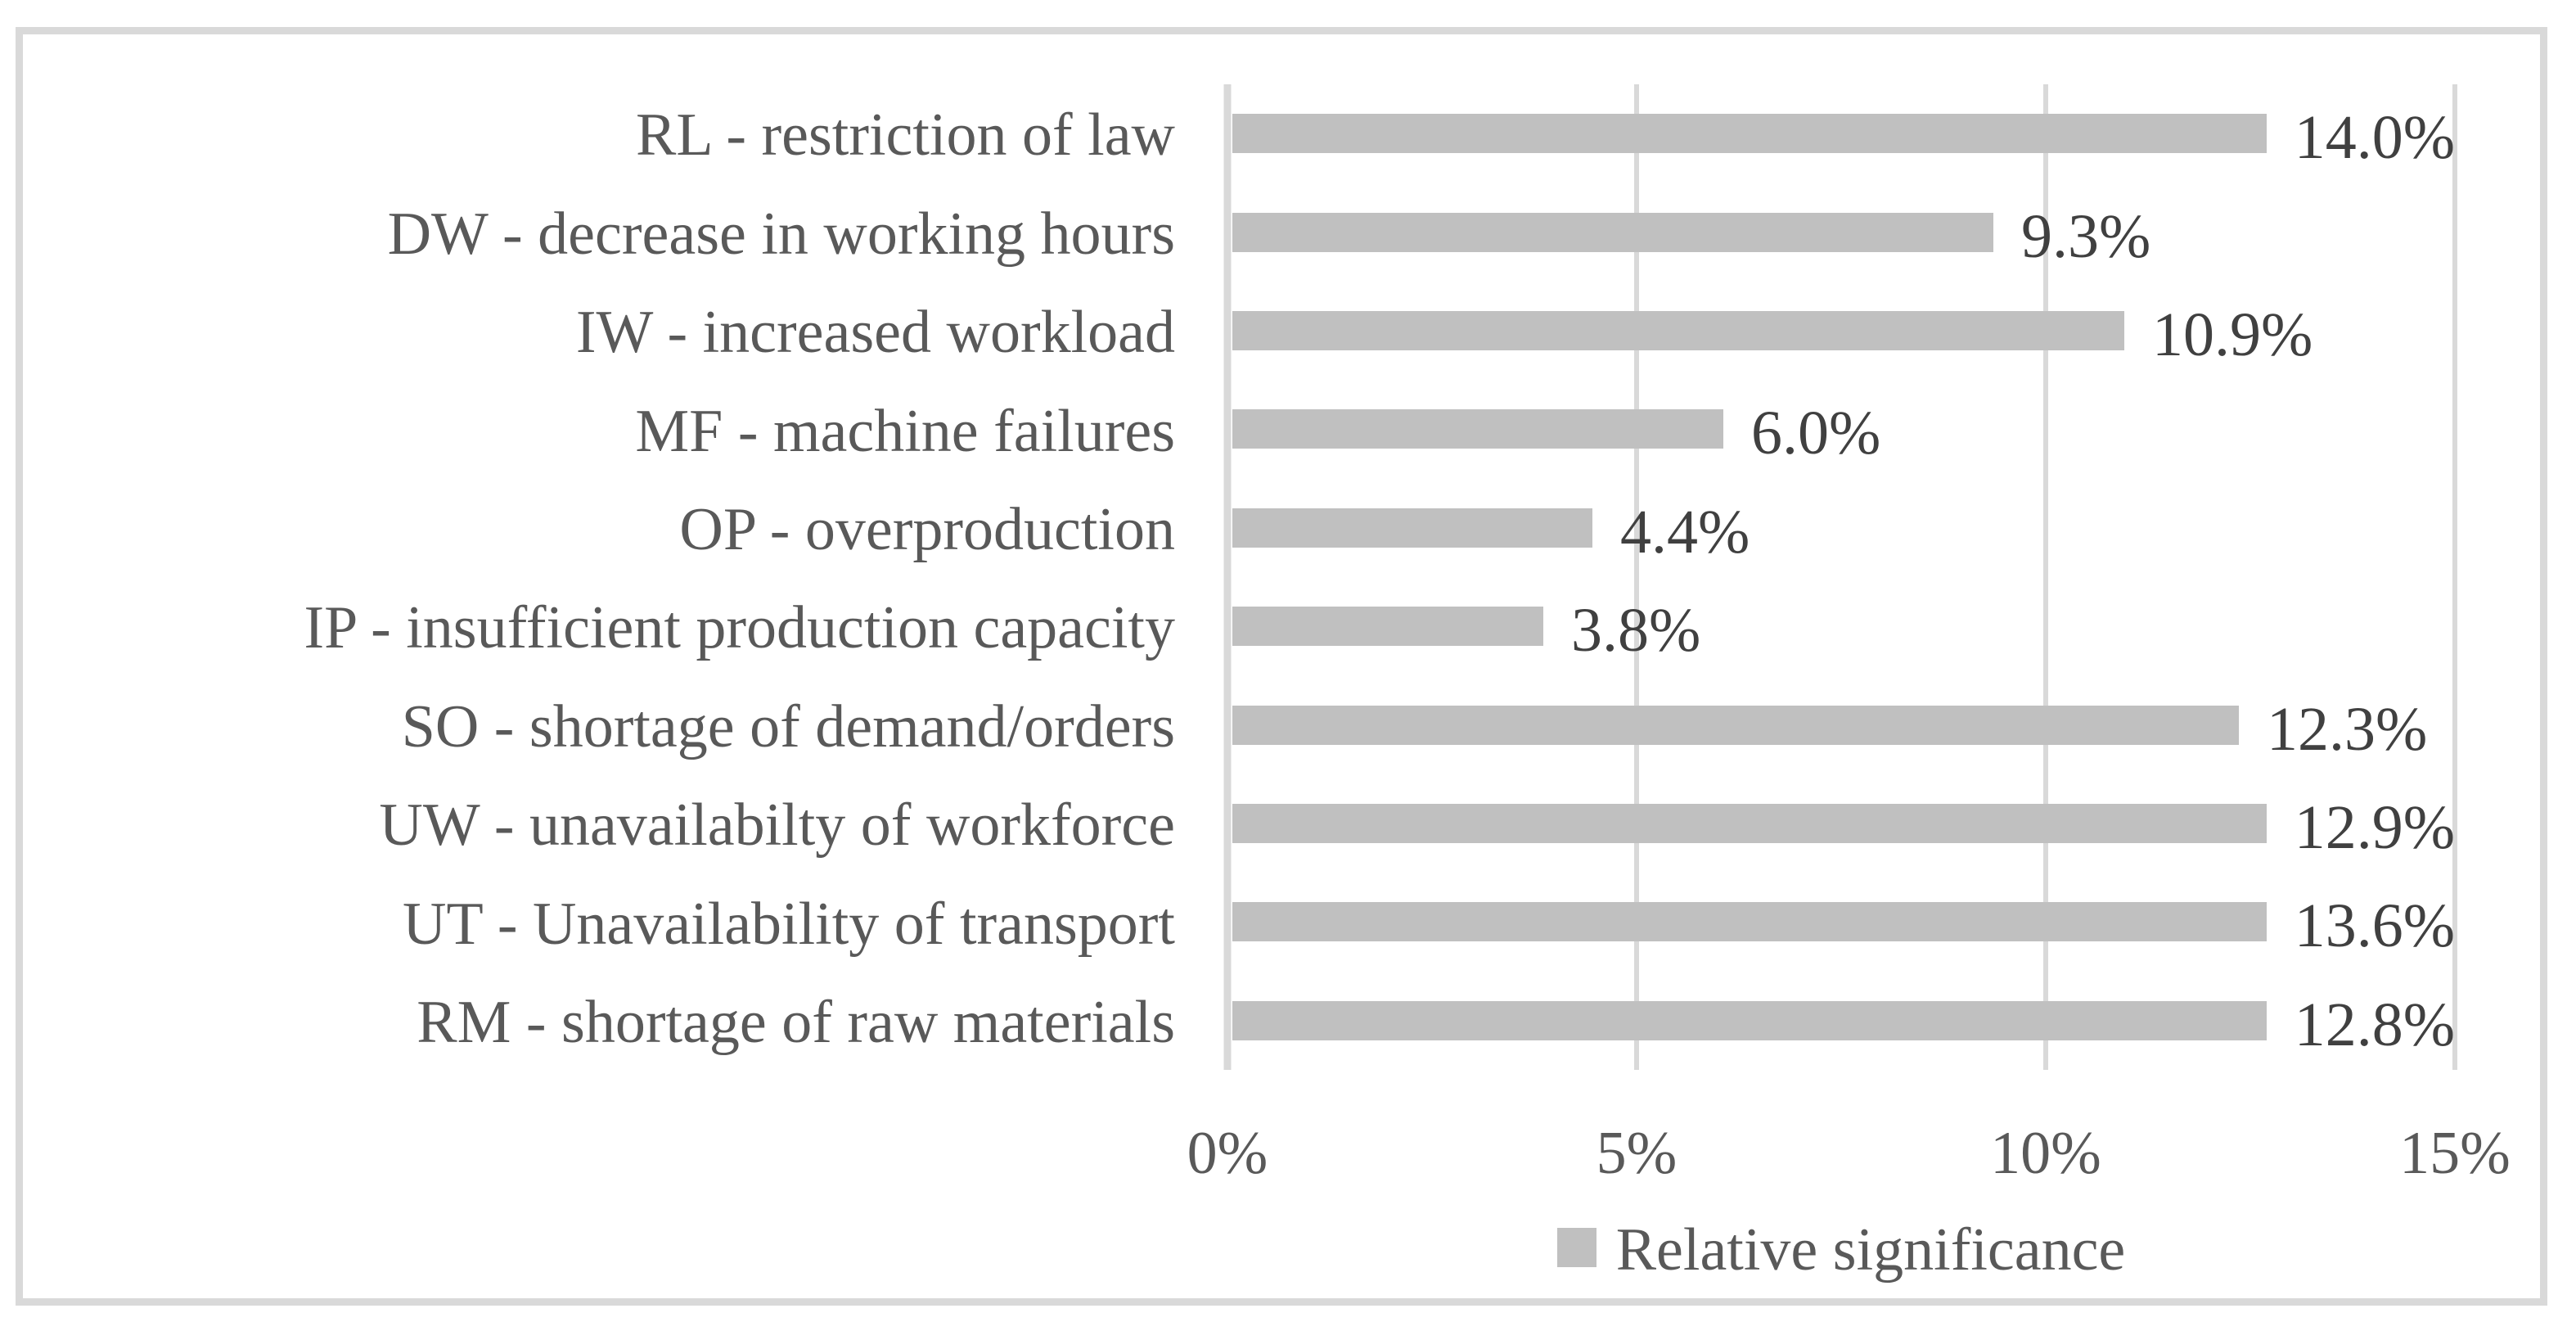 The width and height of the screenshot is (2576, 1331). What do you see at coordinates (1749, 824) in the screenshot?
I see `bar-uw` at bounding box center [1749, 824].